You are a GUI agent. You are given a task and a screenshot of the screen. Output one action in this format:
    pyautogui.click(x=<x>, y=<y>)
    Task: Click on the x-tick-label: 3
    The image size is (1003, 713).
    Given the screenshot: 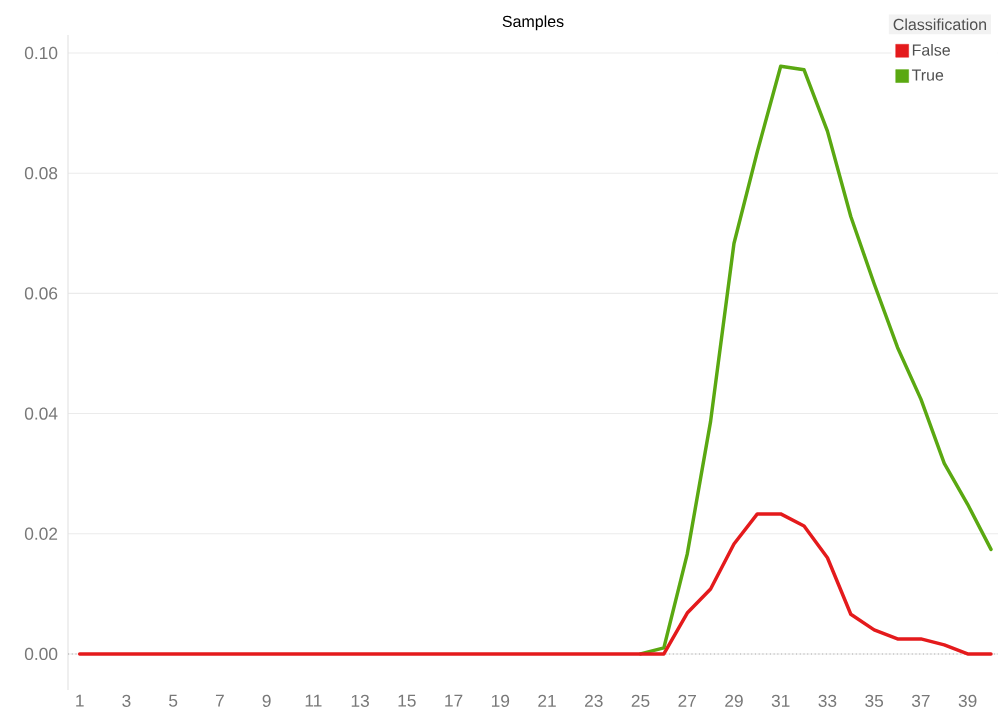 What is the action you would take?
    pyautogui.click(x=126, y=700)
    